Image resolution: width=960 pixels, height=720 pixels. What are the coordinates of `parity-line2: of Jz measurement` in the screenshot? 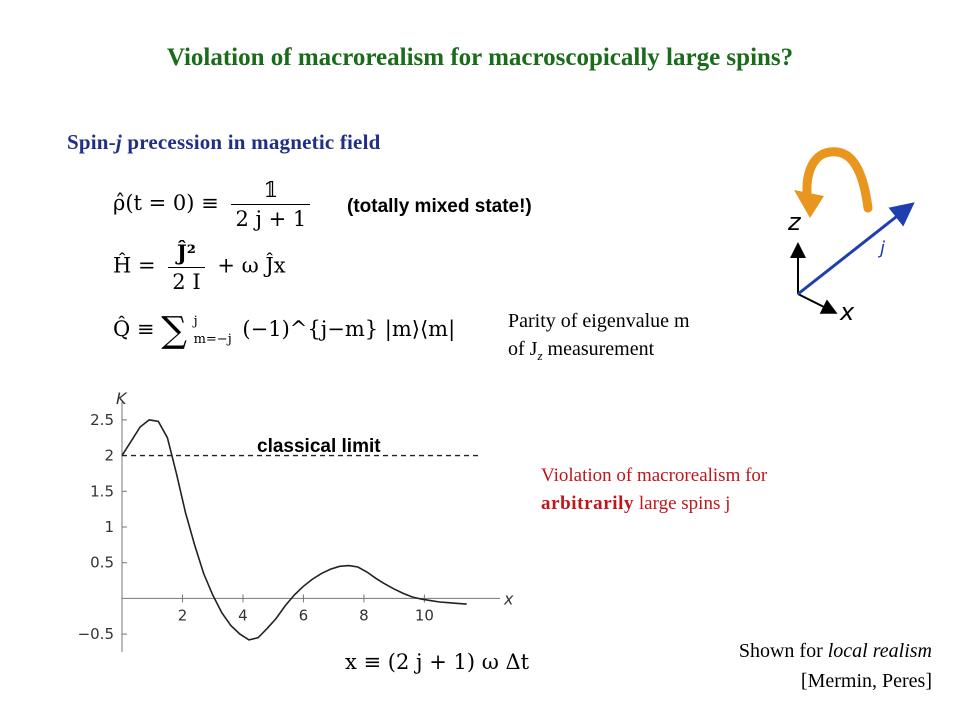 It's located at (599, 352).